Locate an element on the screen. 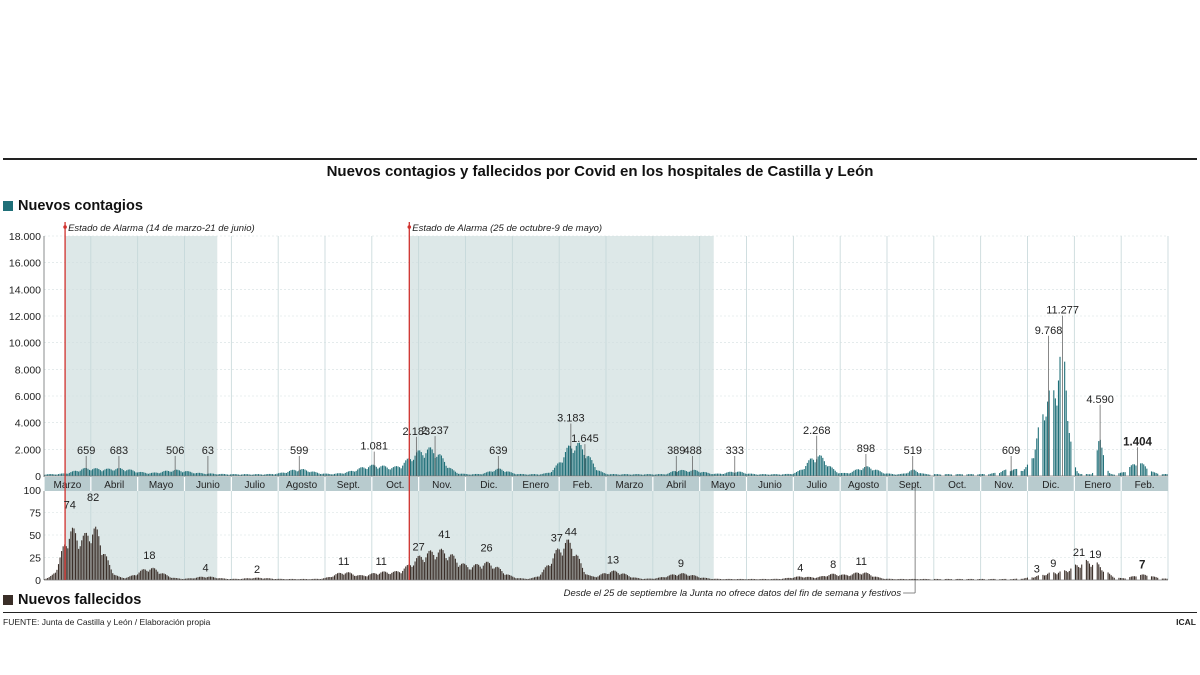 The width and height of the screenshot is (1200, 675). month-label: Enero is located at coordinates (1097, 485).